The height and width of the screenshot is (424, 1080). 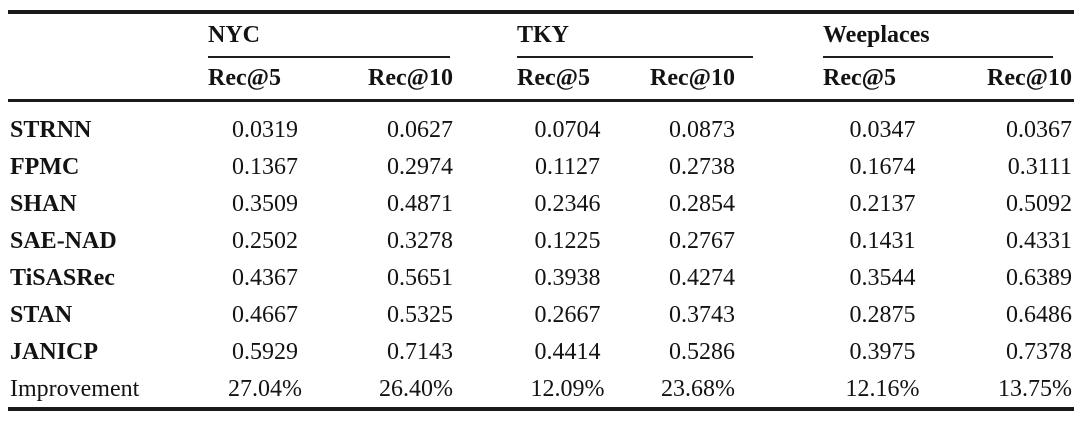 I want to click on mid-rule, so click(x=541, y=100).